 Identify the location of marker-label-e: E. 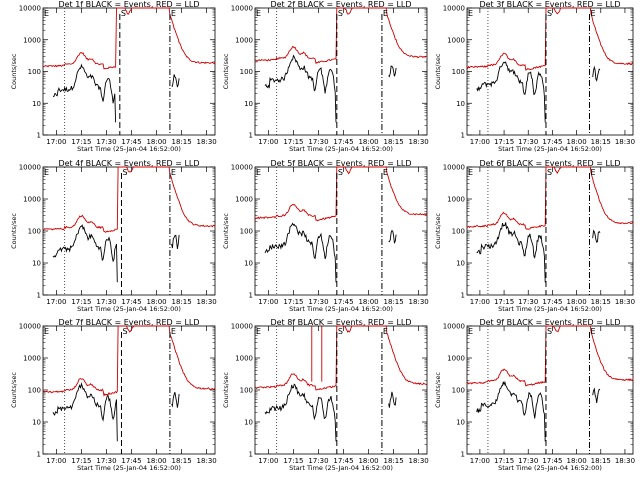
(592, 331).